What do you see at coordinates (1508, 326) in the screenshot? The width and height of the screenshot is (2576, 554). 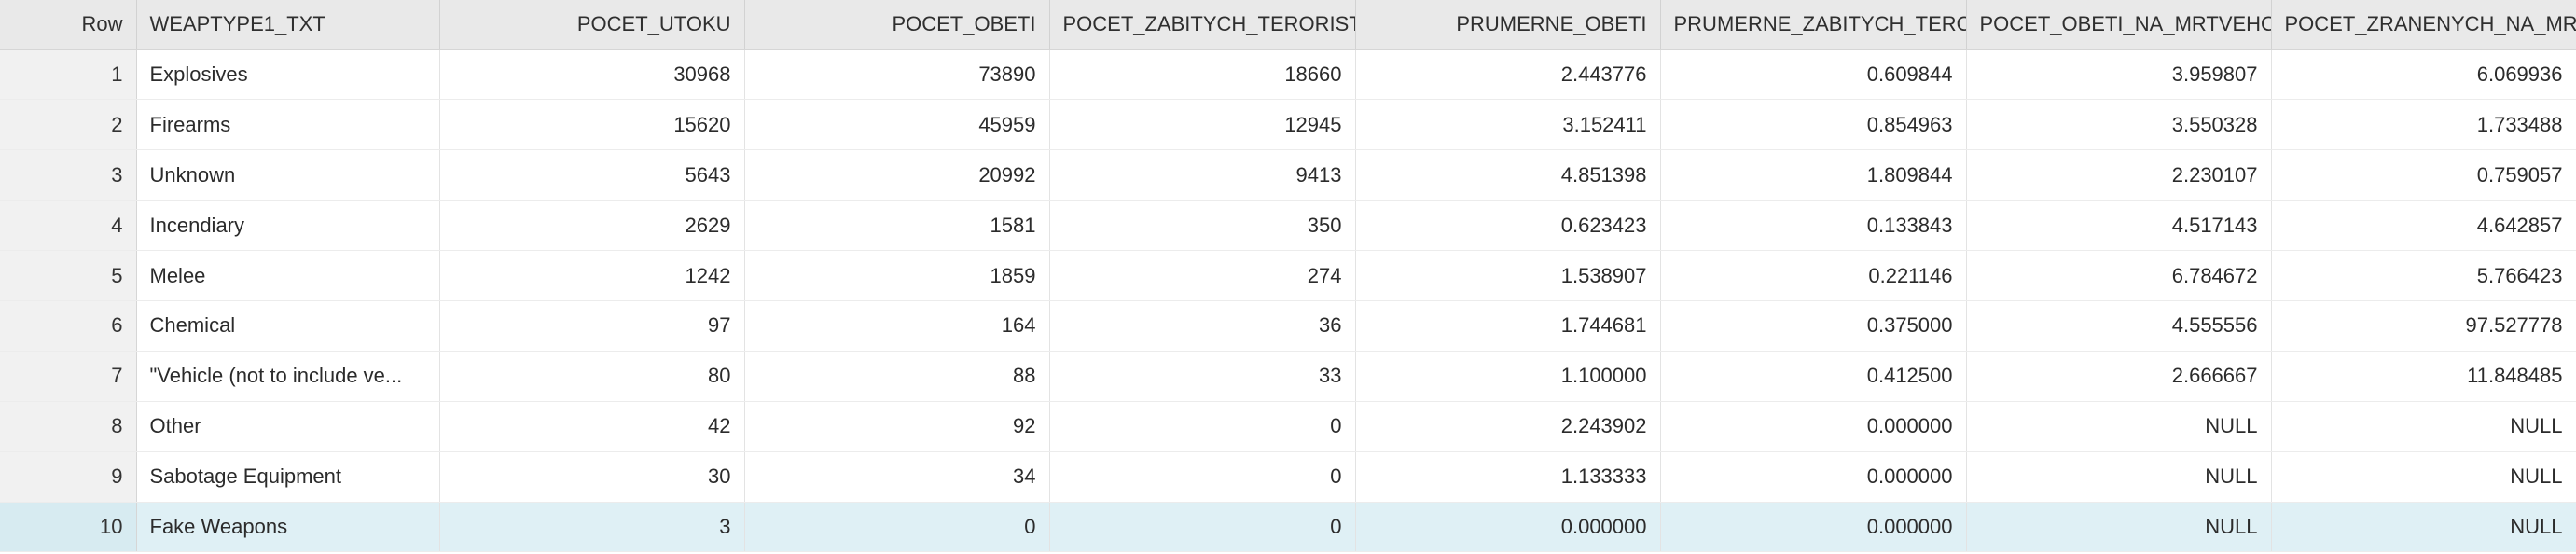 I see `prumerne-obeti-cell: 1.744681` at bounding box center [1508, 326].